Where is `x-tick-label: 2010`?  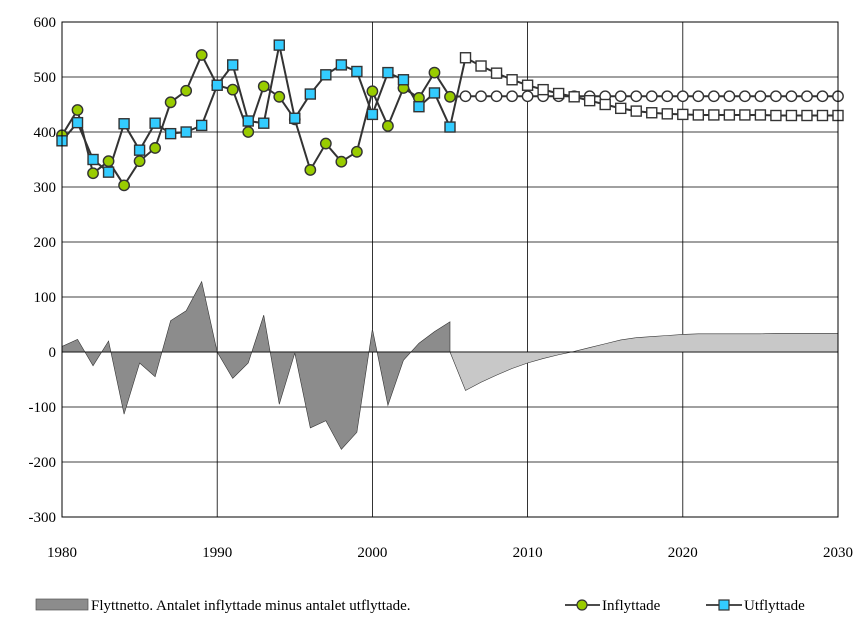 x-tick-label: 2010 is located at coordinates (528, 553).